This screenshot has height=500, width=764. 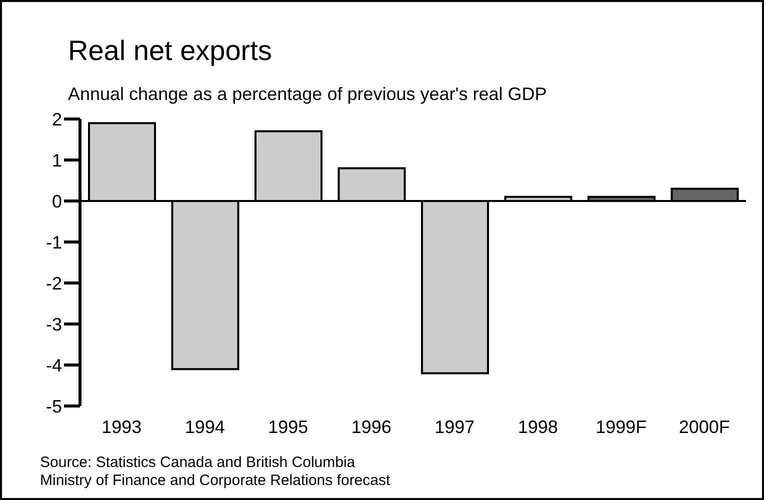 I want to click on chart-subtitle: Annual change as a percentage of previous year's real GDP, so click(x=307, y=94).